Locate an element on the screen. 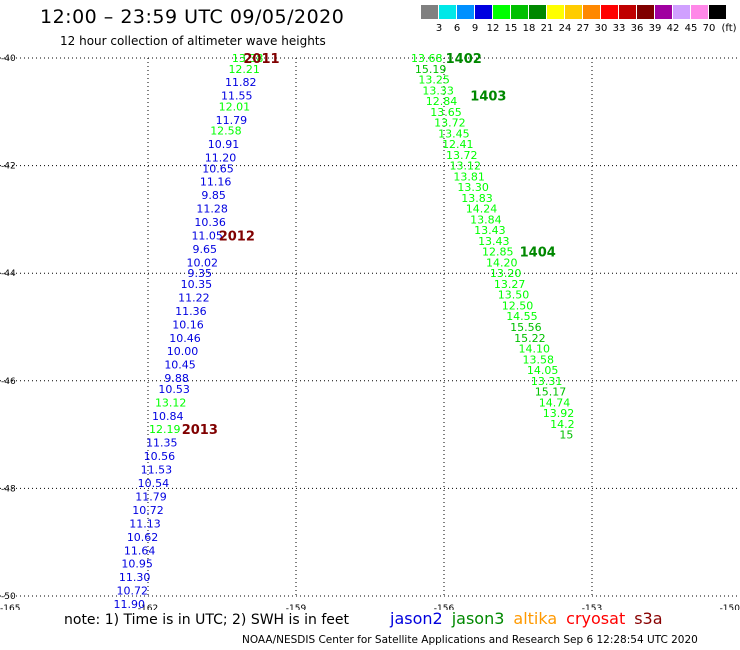 This screenshot has height=650, width=740. swh-value-jason2: 11.05 is located at coordinates (207, 236).